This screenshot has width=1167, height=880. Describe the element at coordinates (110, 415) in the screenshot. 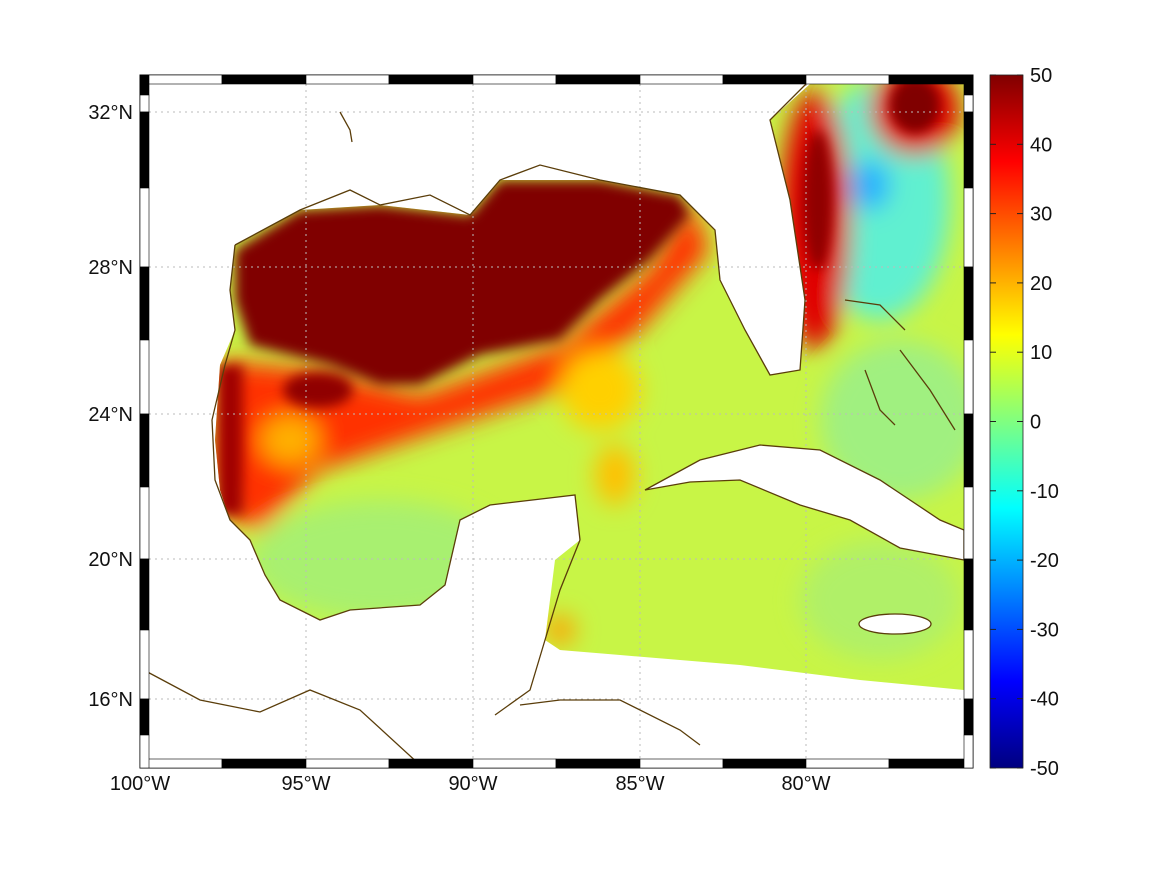

I see `lat-tick: 24°N` at that location.